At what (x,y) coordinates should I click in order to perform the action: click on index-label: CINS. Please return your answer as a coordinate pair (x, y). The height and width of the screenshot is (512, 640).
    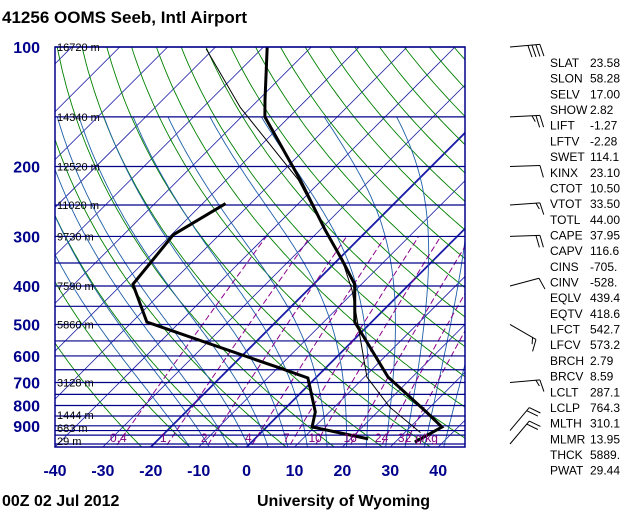
    Looking at the image, I should click on (564, 267).